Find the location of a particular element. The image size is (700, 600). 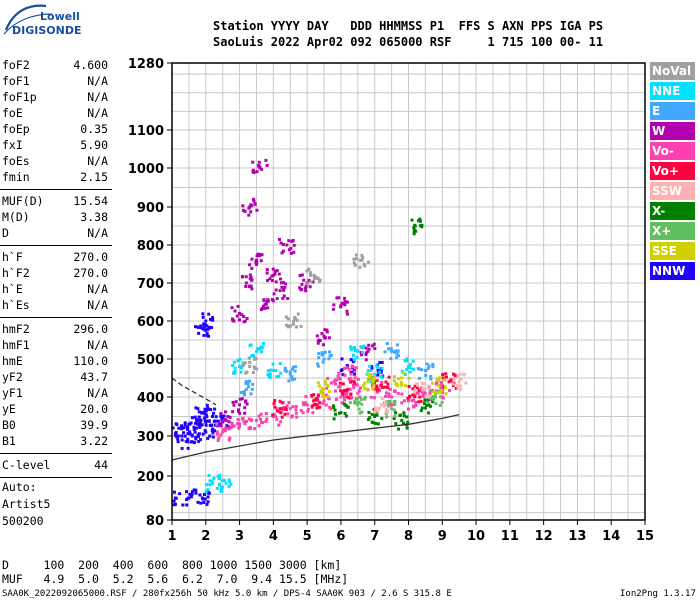

x-tick-label: 13 is located at coordinates (577, 536).